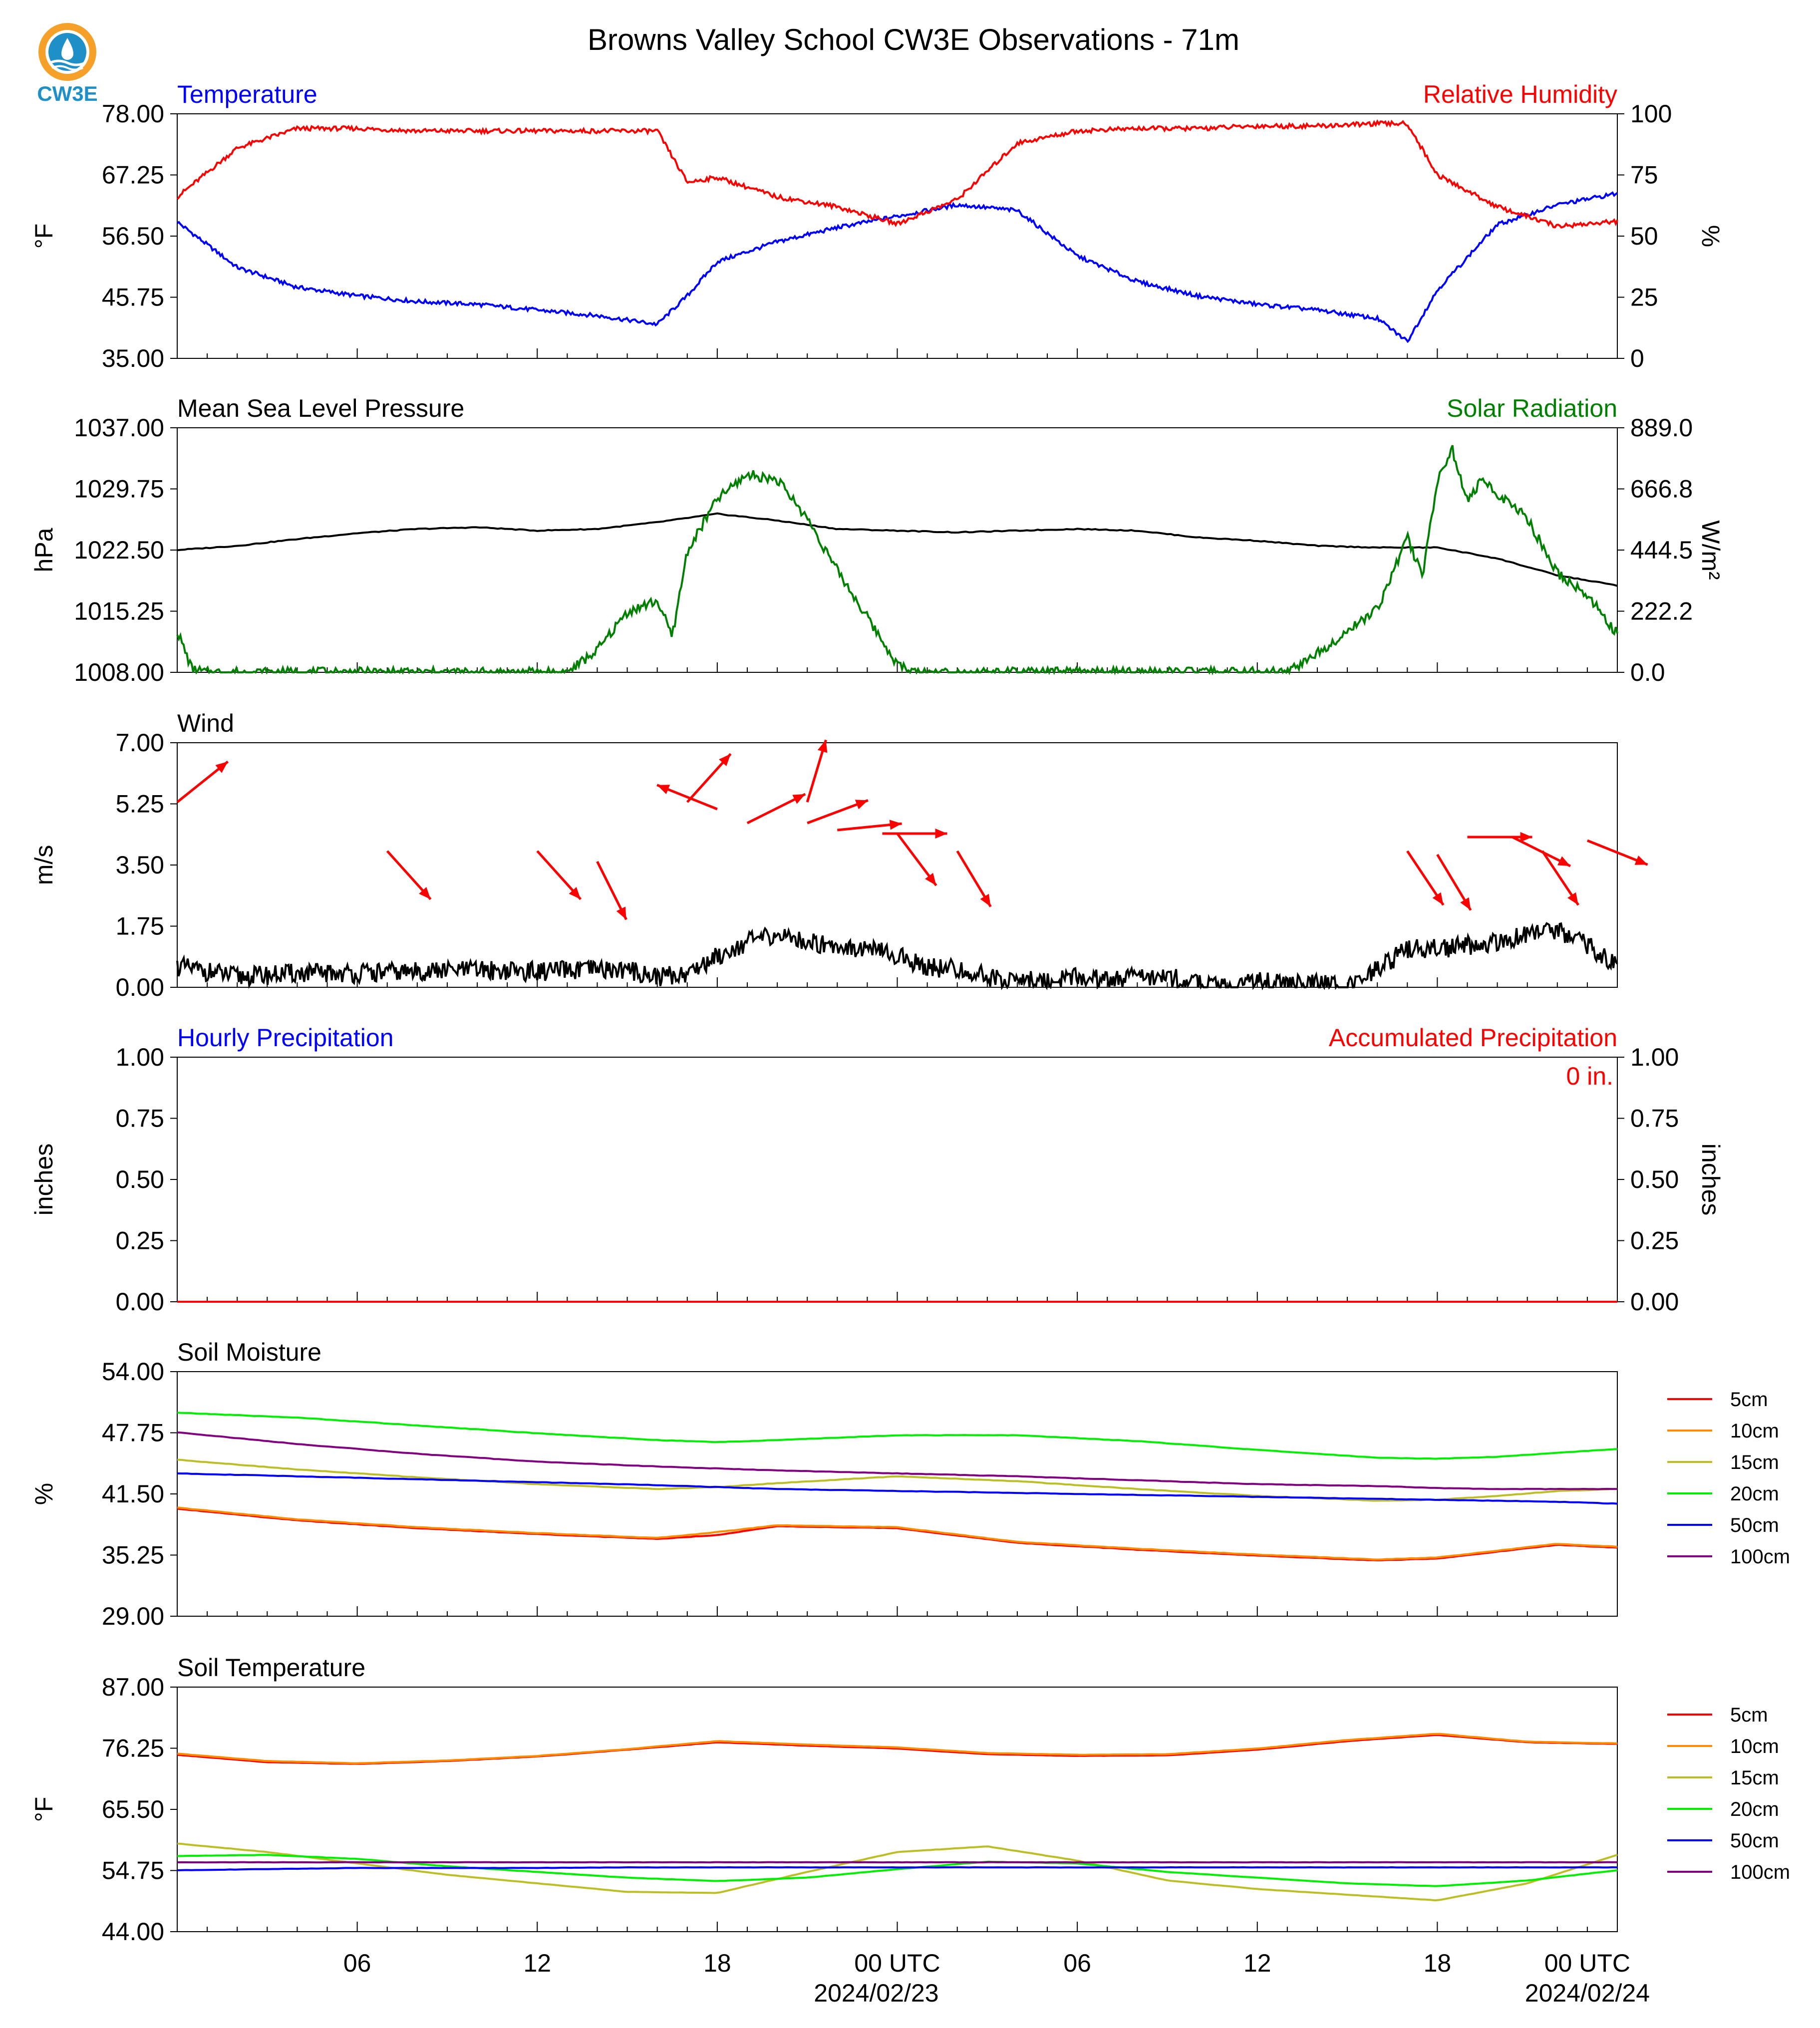 The image size is (1820, 2028). Describe the element at coordinates (119, 611) in the screenshot. I see `y-tick-label-left: 1015.25` at that location.